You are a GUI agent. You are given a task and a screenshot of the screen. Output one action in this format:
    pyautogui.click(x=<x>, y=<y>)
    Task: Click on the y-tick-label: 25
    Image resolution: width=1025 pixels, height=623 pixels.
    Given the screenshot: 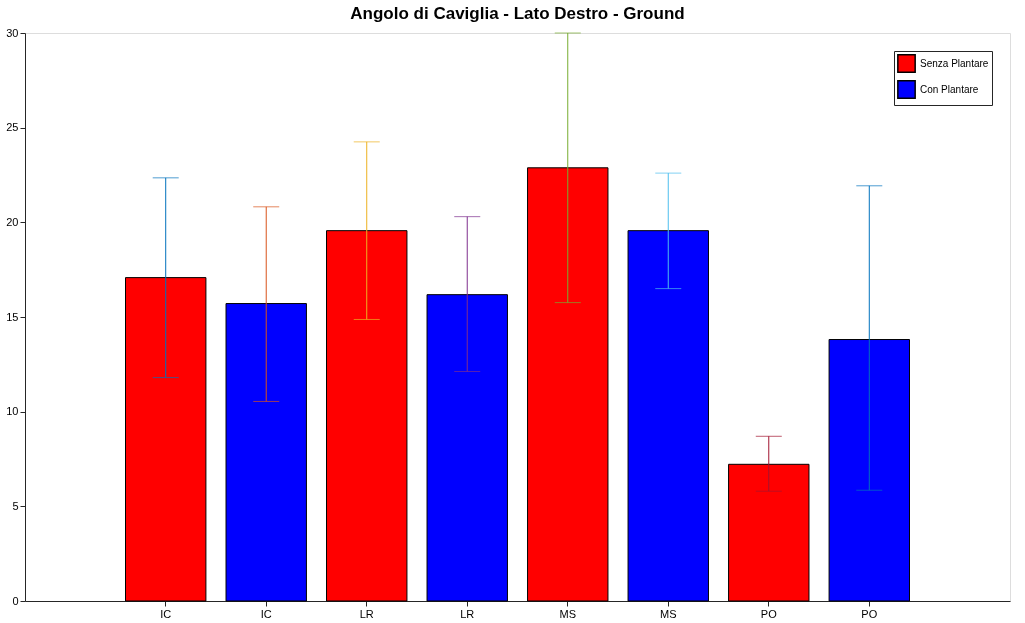 What is the action you would take?
    pyautogui.click(x=12, y=127)
    